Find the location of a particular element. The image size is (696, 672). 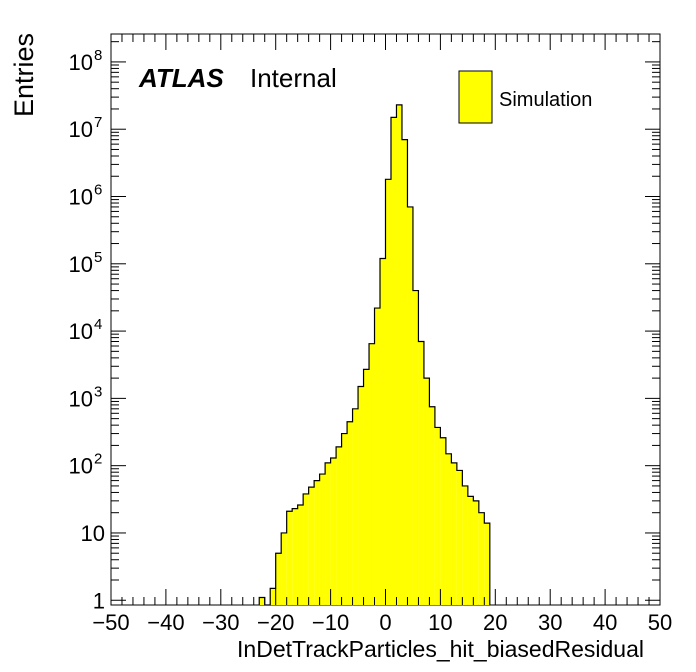

x-tick-label: 40 is located at coordinates (605, 622).